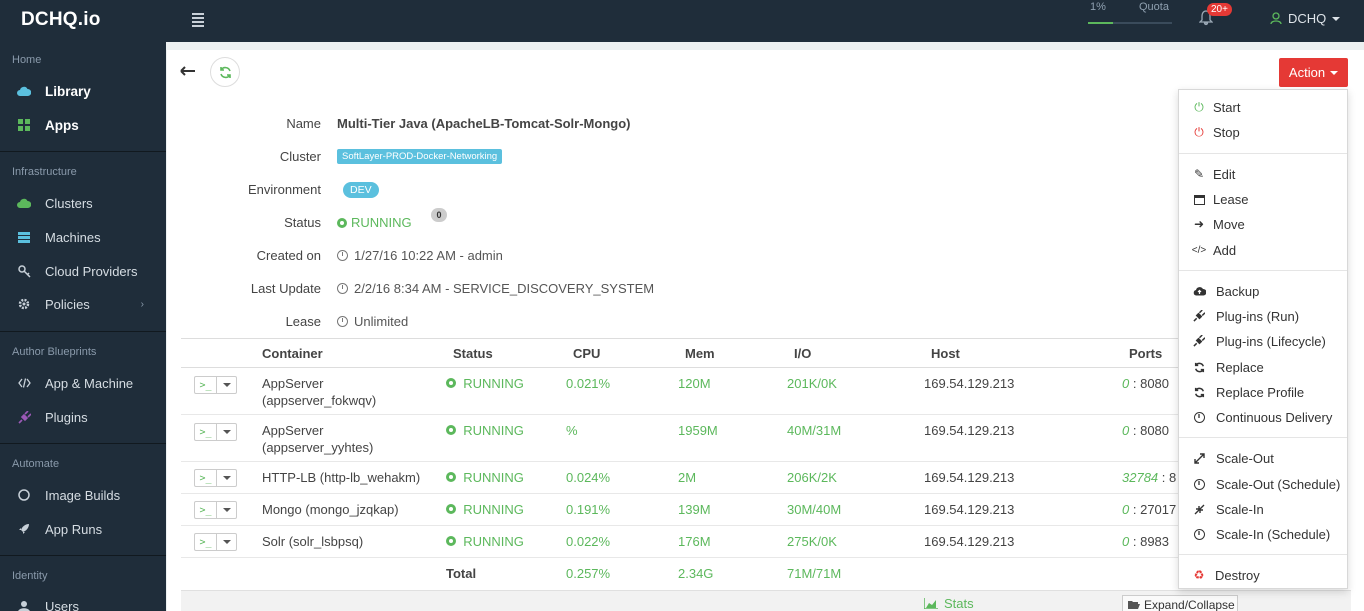 The image size is (1364, 611). Describe the element at coordinates (1130, 12) in the screenshot. I see `quota-meter: 1% Quota` at that location.